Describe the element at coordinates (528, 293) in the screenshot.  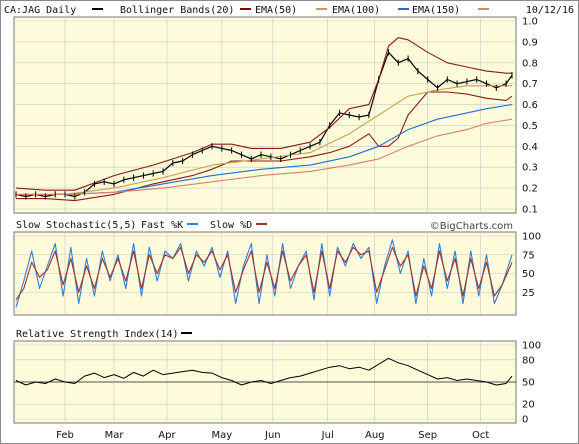
I see `stochastic-y-tick-label: 25` at that location.